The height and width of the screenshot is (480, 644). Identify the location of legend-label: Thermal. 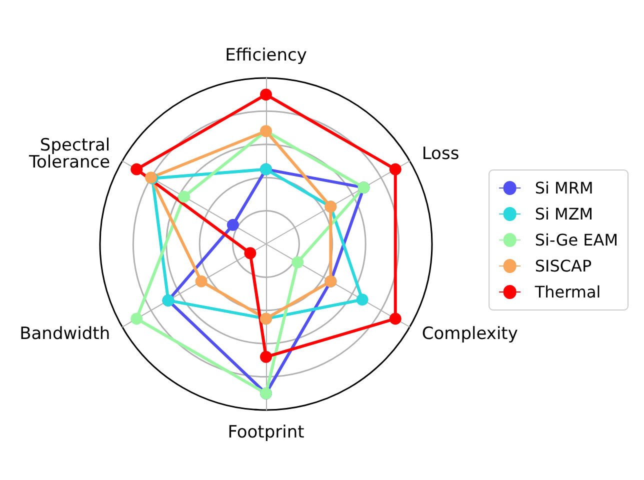
(567, 292).